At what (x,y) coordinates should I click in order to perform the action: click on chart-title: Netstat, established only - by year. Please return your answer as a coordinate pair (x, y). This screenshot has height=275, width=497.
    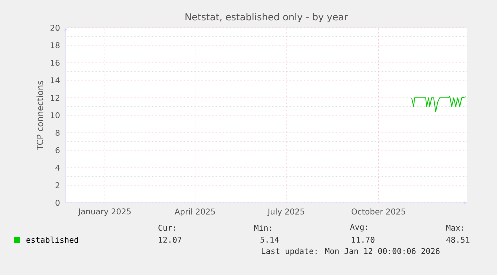
    Looking at the image, I should click on (267, 17).